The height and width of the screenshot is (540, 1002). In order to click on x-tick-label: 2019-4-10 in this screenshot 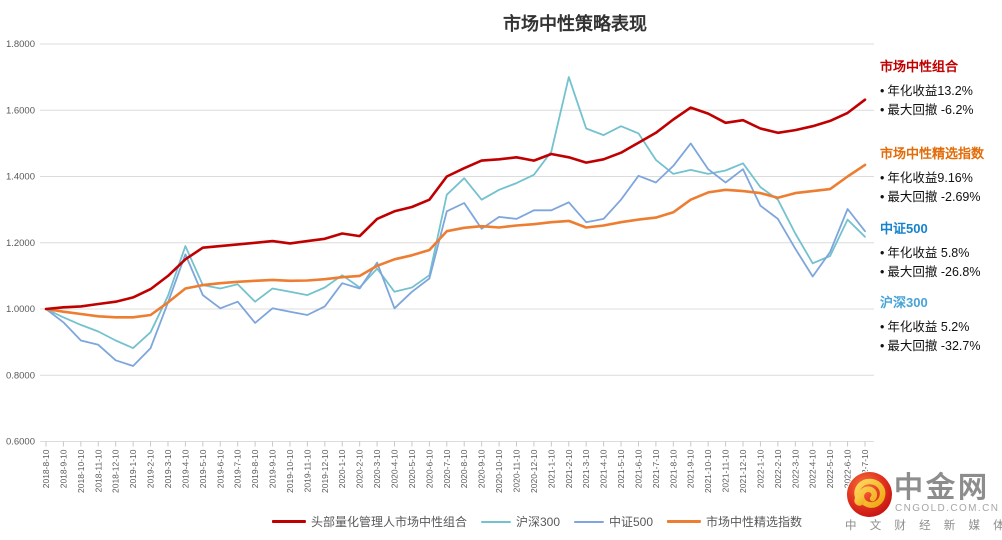, I will do `click(185, 468)`.